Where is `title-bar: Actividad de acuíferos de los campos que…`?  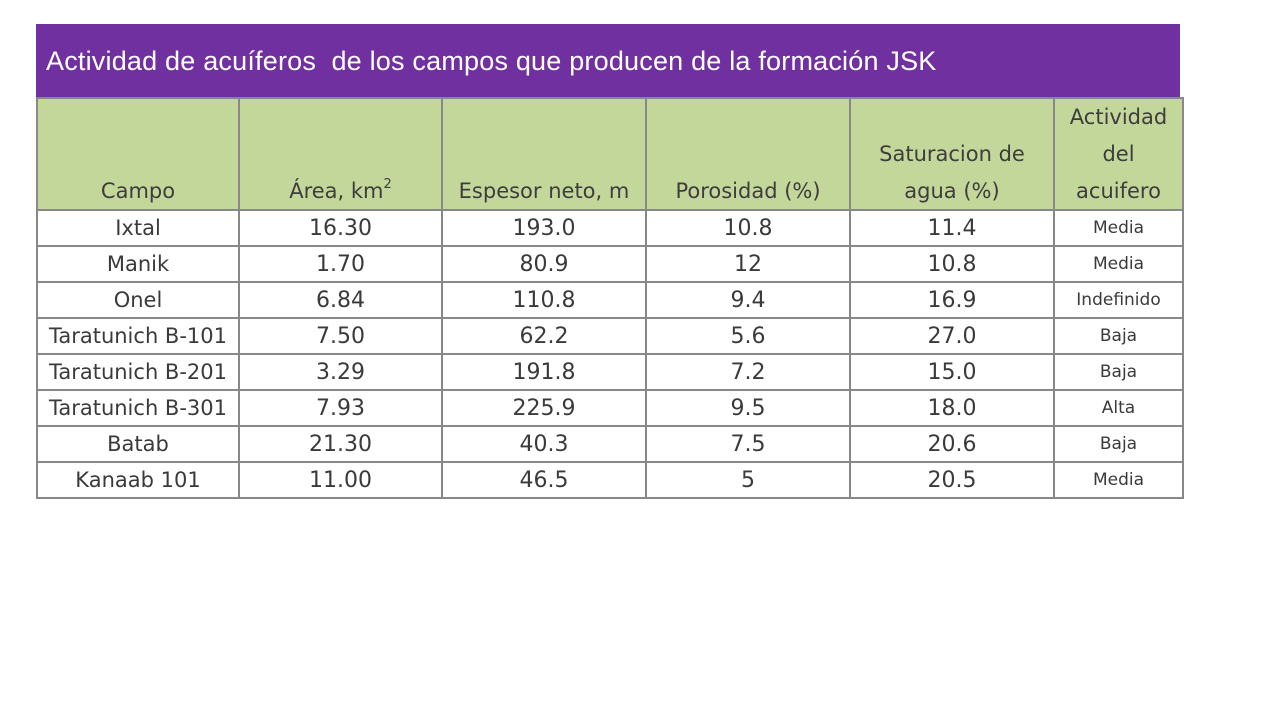 title-bar: Actividad de acuíferos de los campos que… is located at coordinates (608, 61).